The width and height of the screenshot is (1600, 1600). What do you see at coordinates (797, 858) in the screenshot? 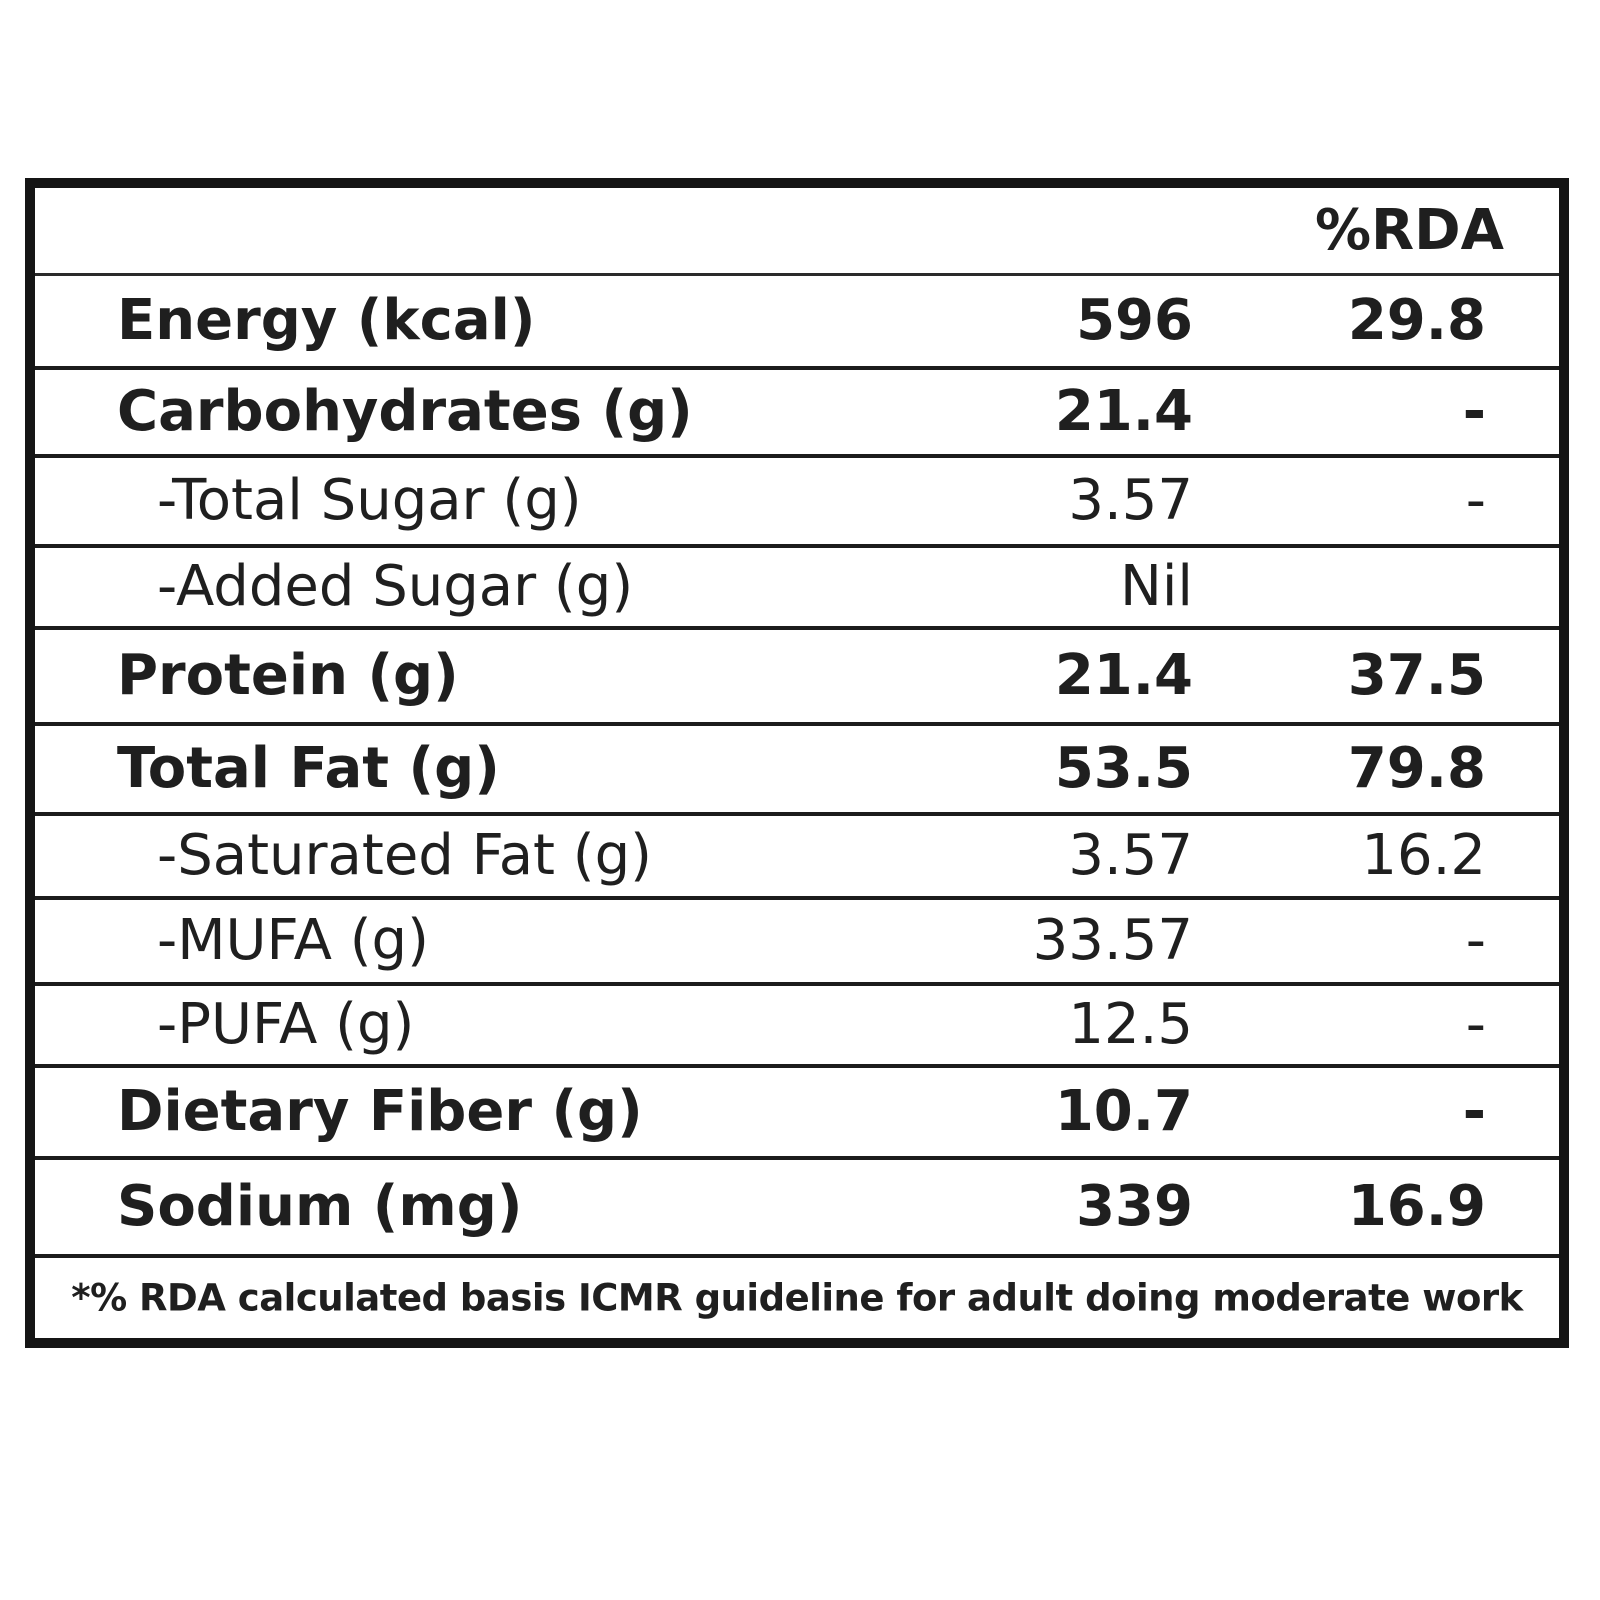
I see `table-row-saturated-fat: -Saturated Fat (g) 3.57 16.2` at bounding box center [797, 858].